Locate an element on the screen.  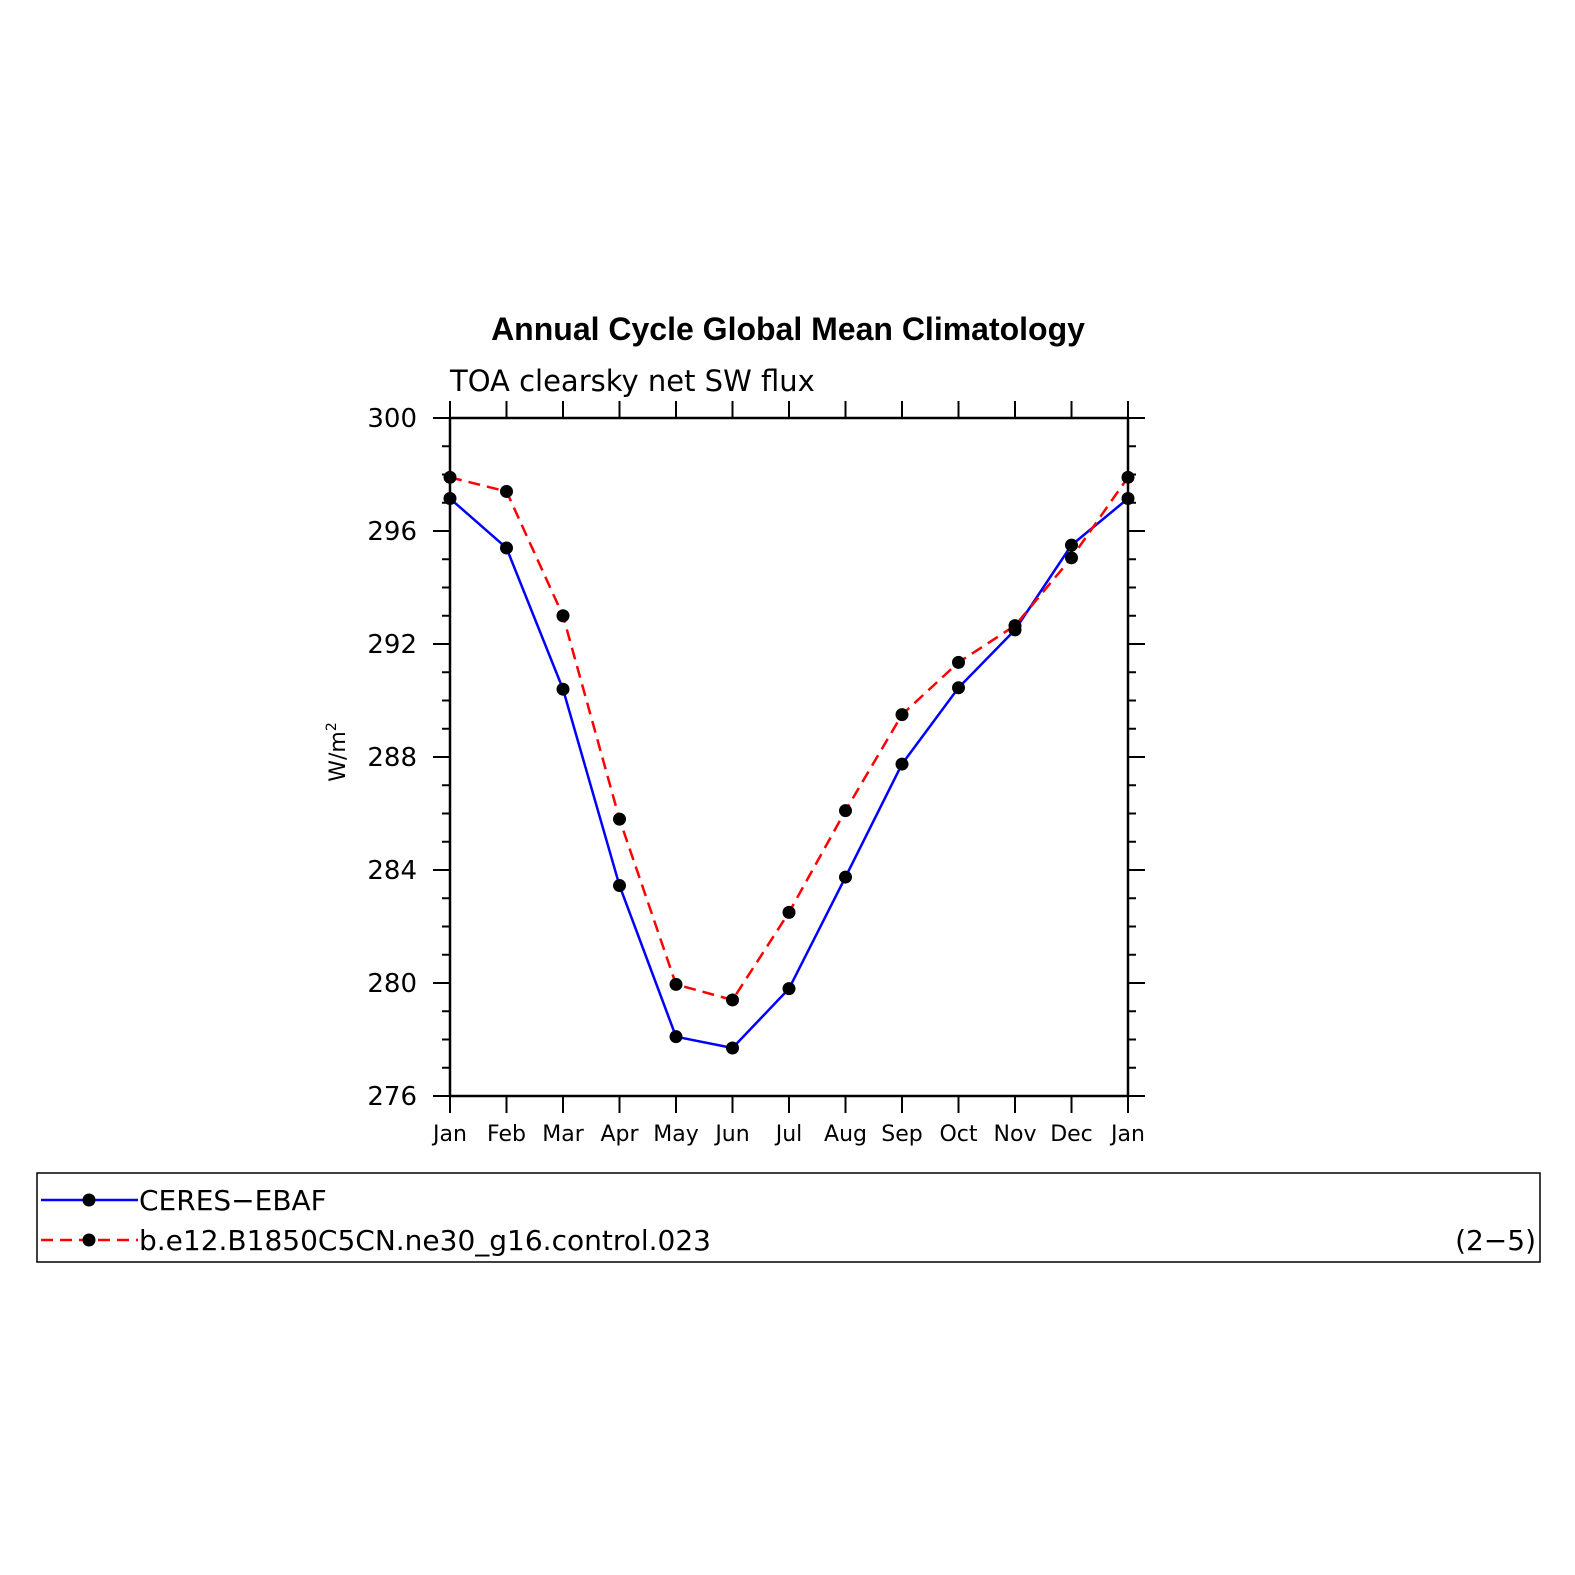
x-tick-label: Jun is located at coordinates (731, 1134).